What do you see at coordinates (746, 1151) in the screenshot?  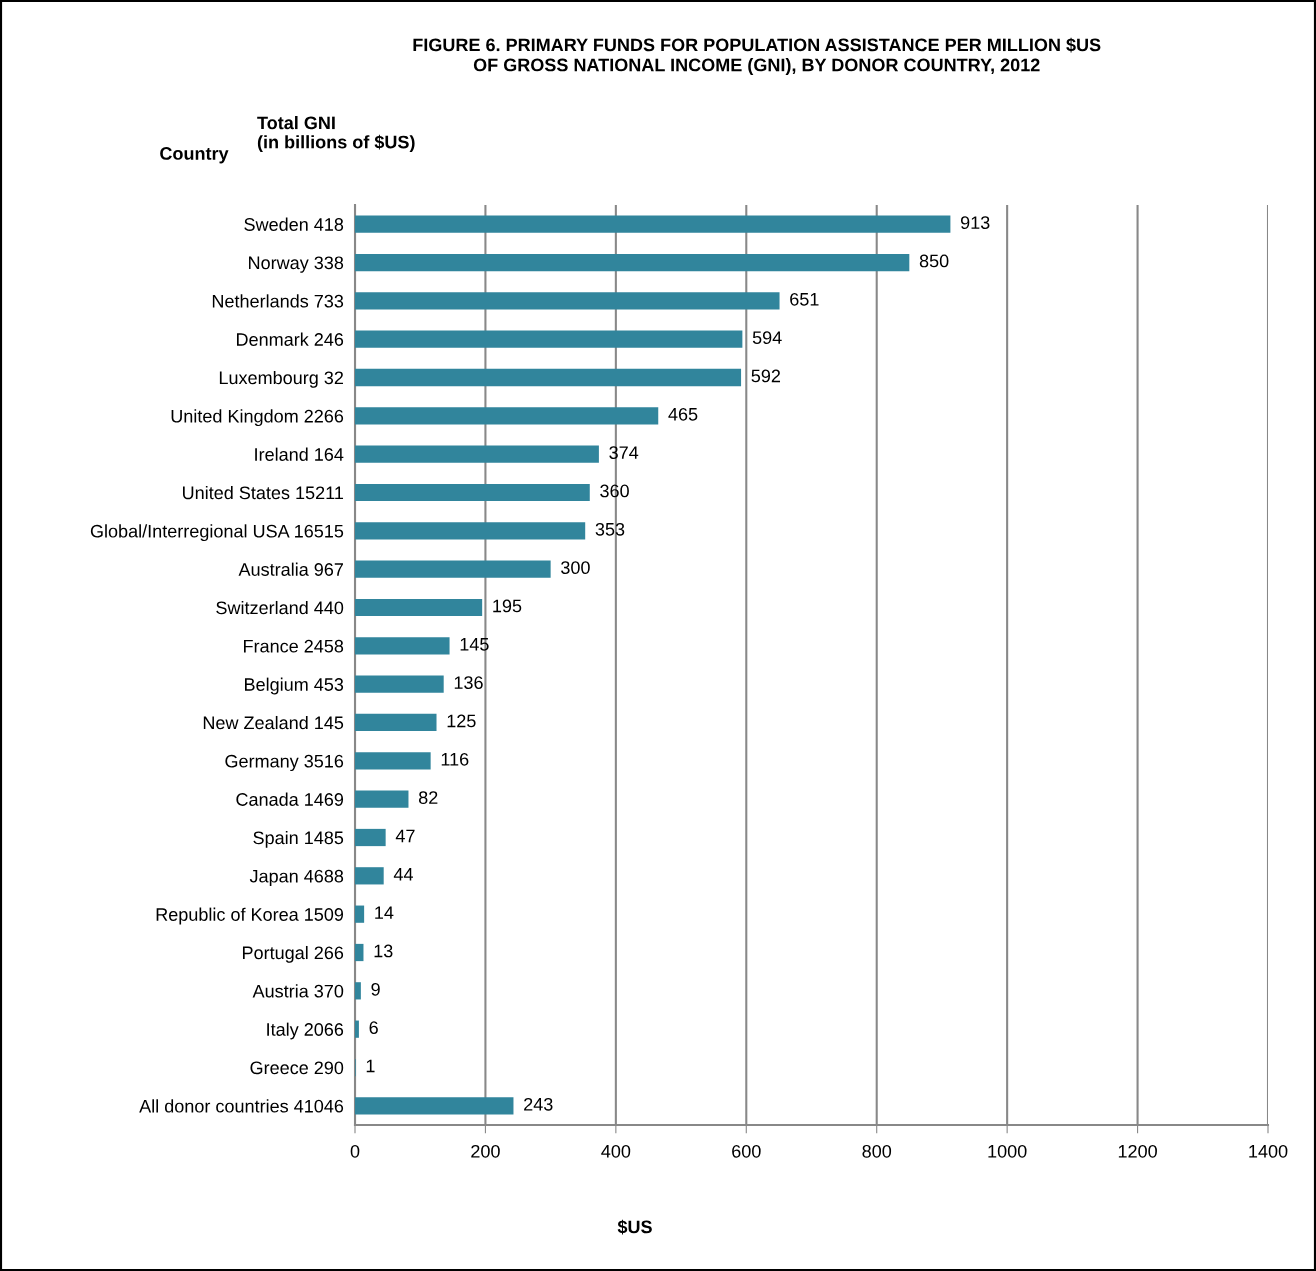 I see `x-tick-label: 600` at bounding box center [746, 1151].